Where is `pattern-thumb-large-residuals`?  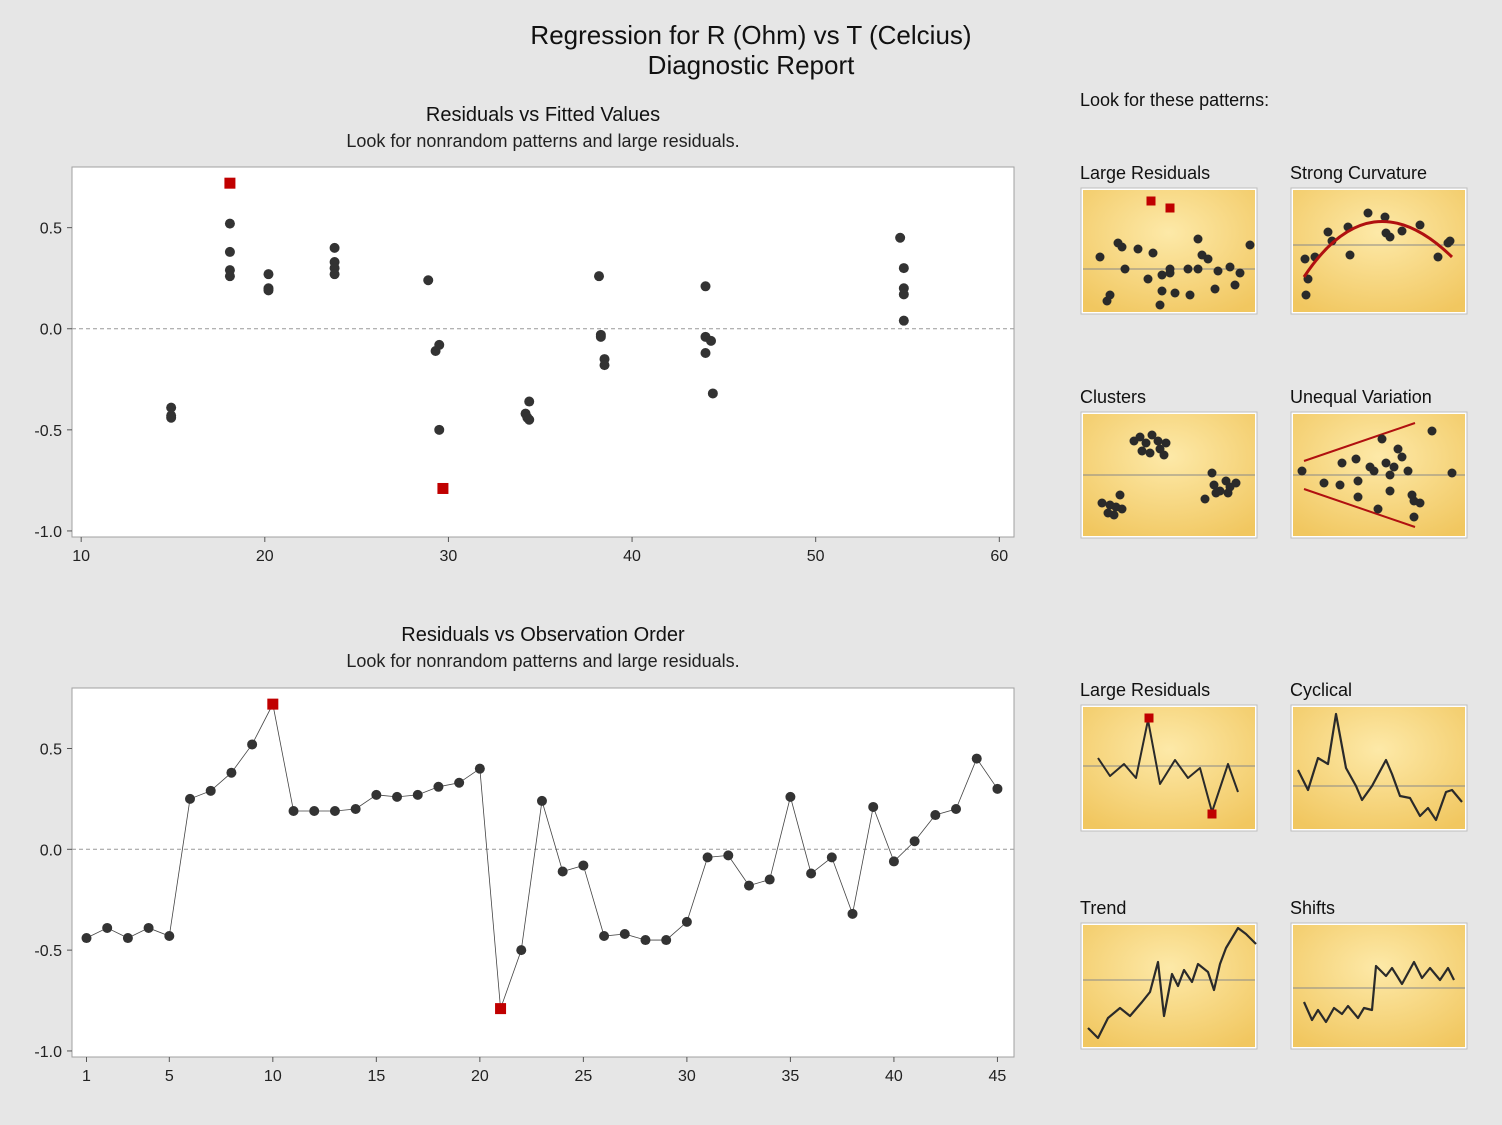
pattern-thumb-large-residuals is located at coordinates (1169, 251).